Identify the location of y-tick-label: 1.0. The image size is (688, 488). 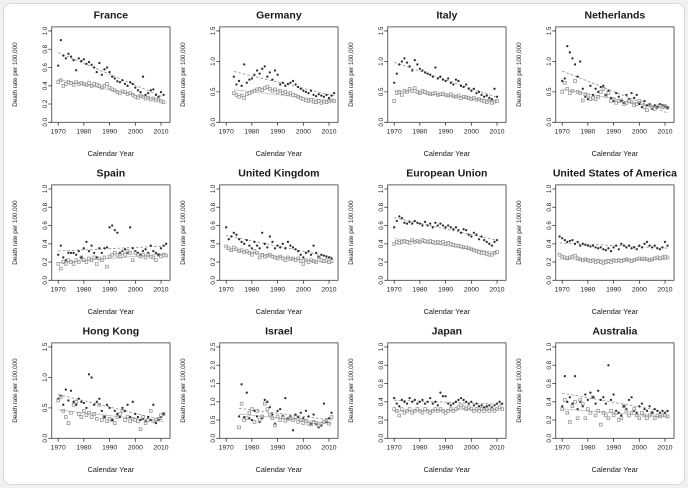
(549, 61).